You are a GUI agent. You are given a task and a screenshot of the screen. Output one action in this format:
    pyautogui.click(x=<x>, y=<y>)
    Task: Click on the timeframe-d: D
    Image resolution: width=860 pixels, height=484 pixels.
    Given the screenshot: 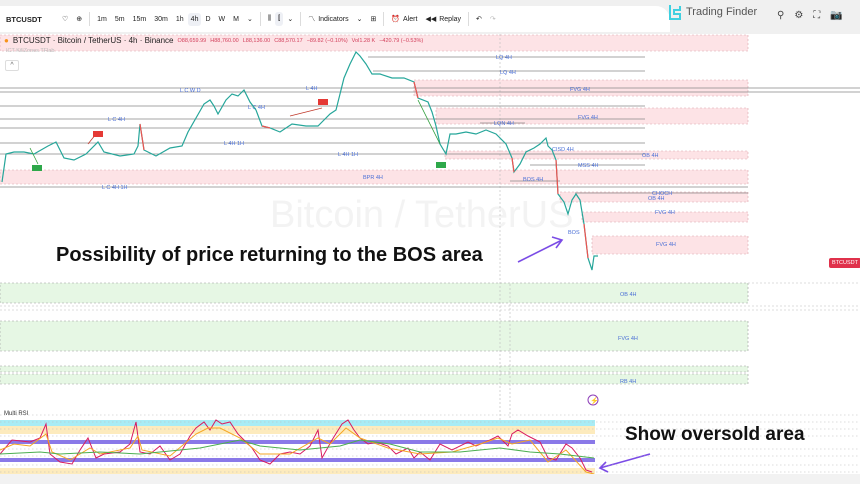 What is the action you would take?
    pyautogui.click(x=208, y=19)
    